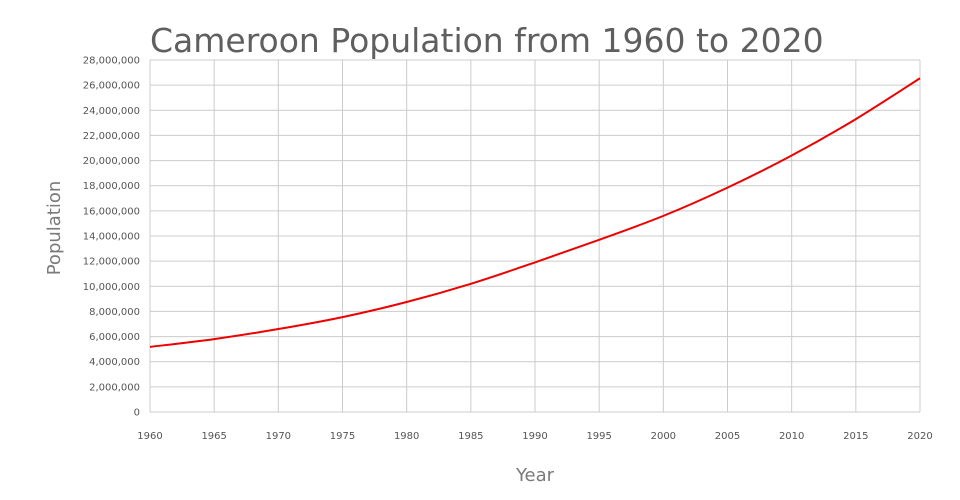 This screenshot has width=960, height=500. What do you see at coordinates (278, 436) in the screenshot?
I see `x-tick-label: 1970` at bounding box center [278, 436].